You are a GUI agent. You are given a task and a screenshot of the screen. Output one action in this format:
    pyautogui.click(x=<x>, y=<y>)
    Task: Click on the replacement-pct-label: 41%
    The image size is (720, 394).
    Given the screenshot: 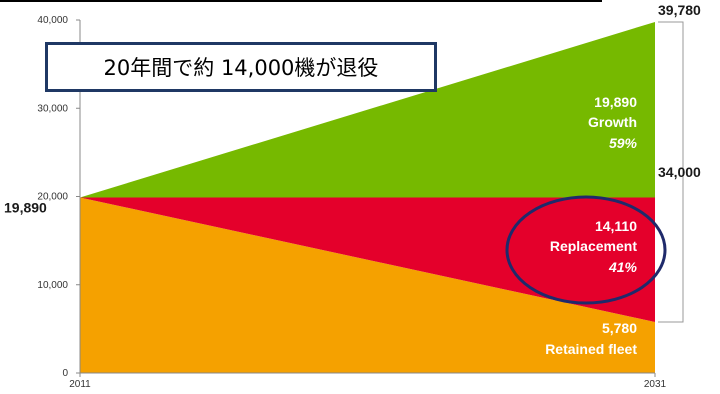 What is the action you would take?
    pyautogui.click(x=623, y=267)
    